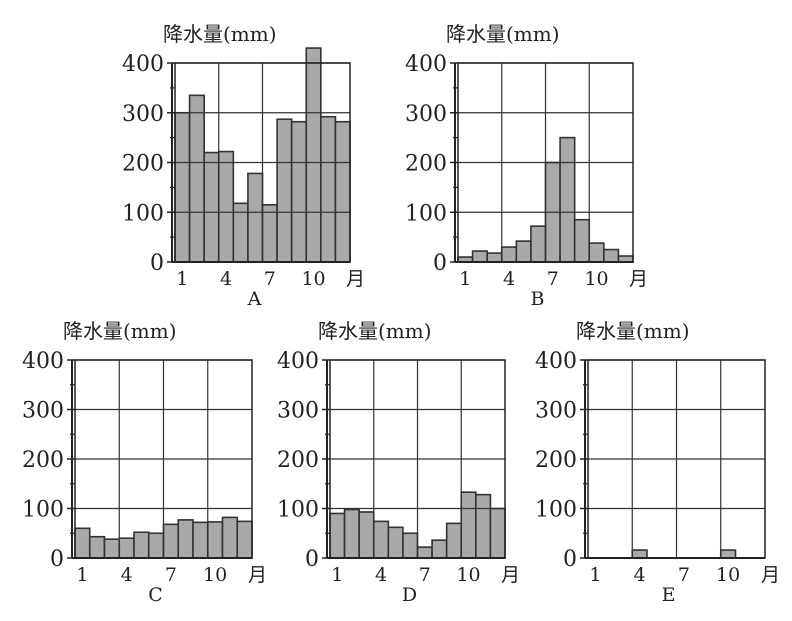 This screenshot has height=621, width=792. I want to click on panel-label: C, so click(155, 595).